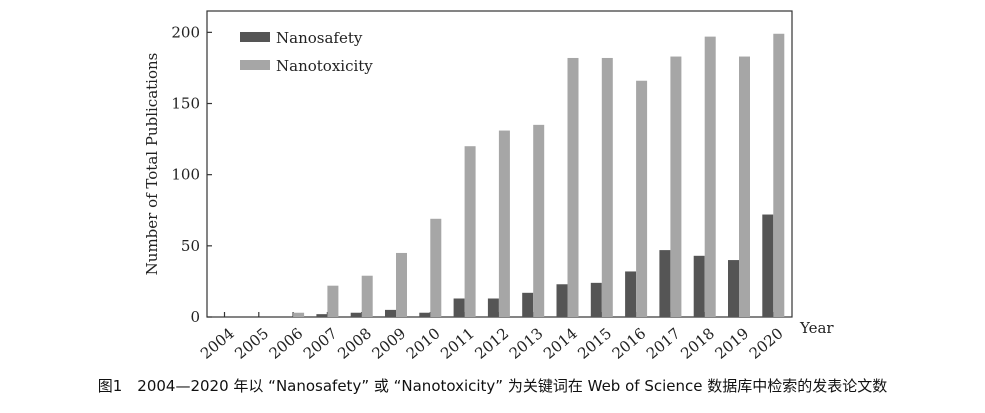 Image resolution: width=985 pixels, height=413 pixels. I want to click on bar-nanosafety-2016, so click(631, 294).